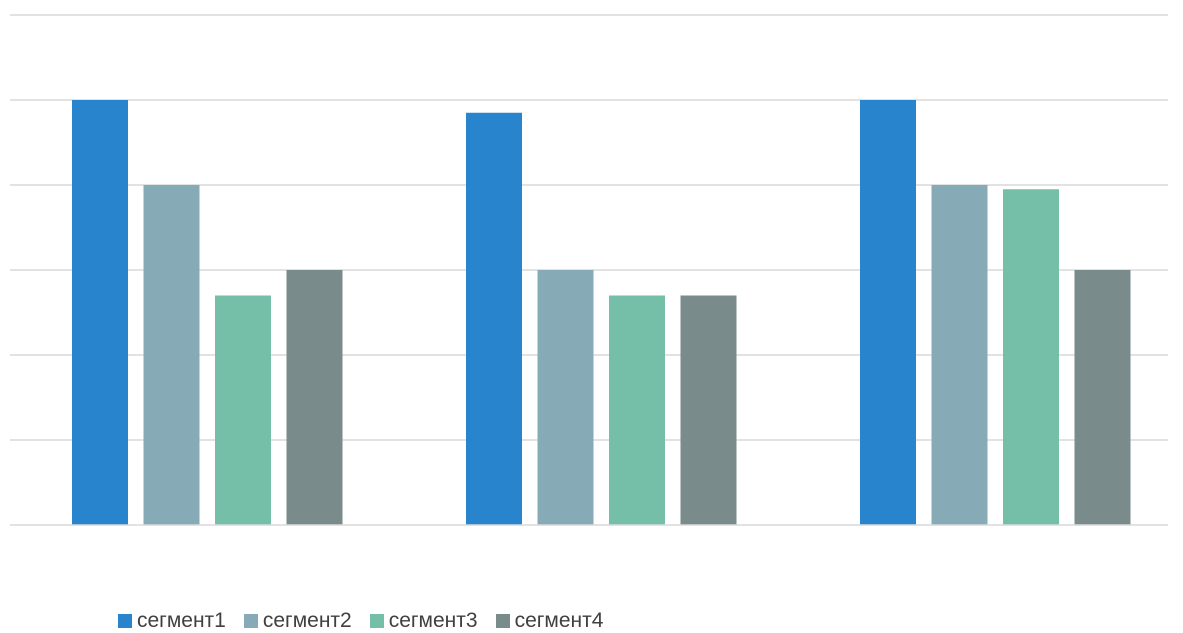 The height and width of the screenshot is (633, 1183). I want to click on legend-item-segment2: сегмент2, so click(297, 621).